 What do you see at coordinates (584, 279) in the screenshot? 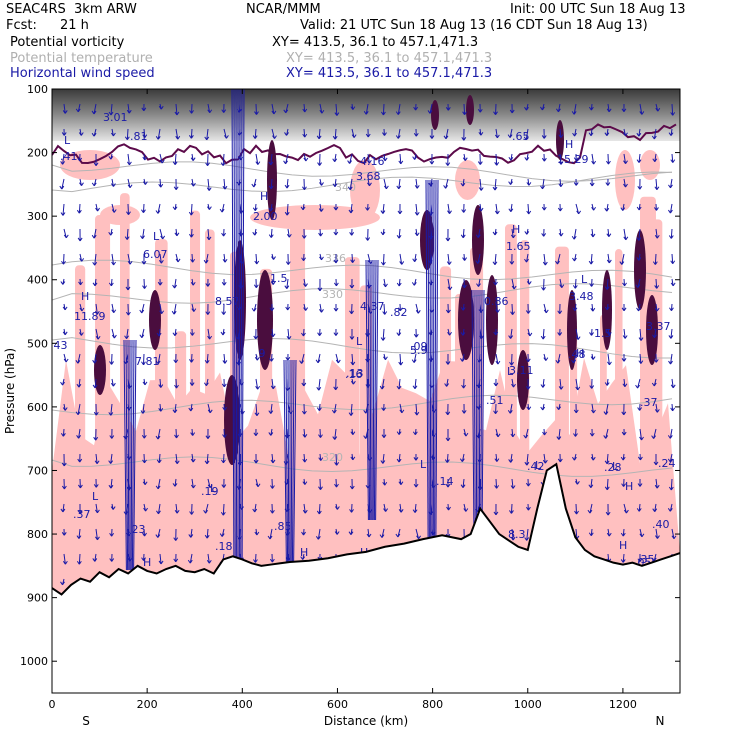
I see `pv-low-label: L` at bounding box center [584, 279].